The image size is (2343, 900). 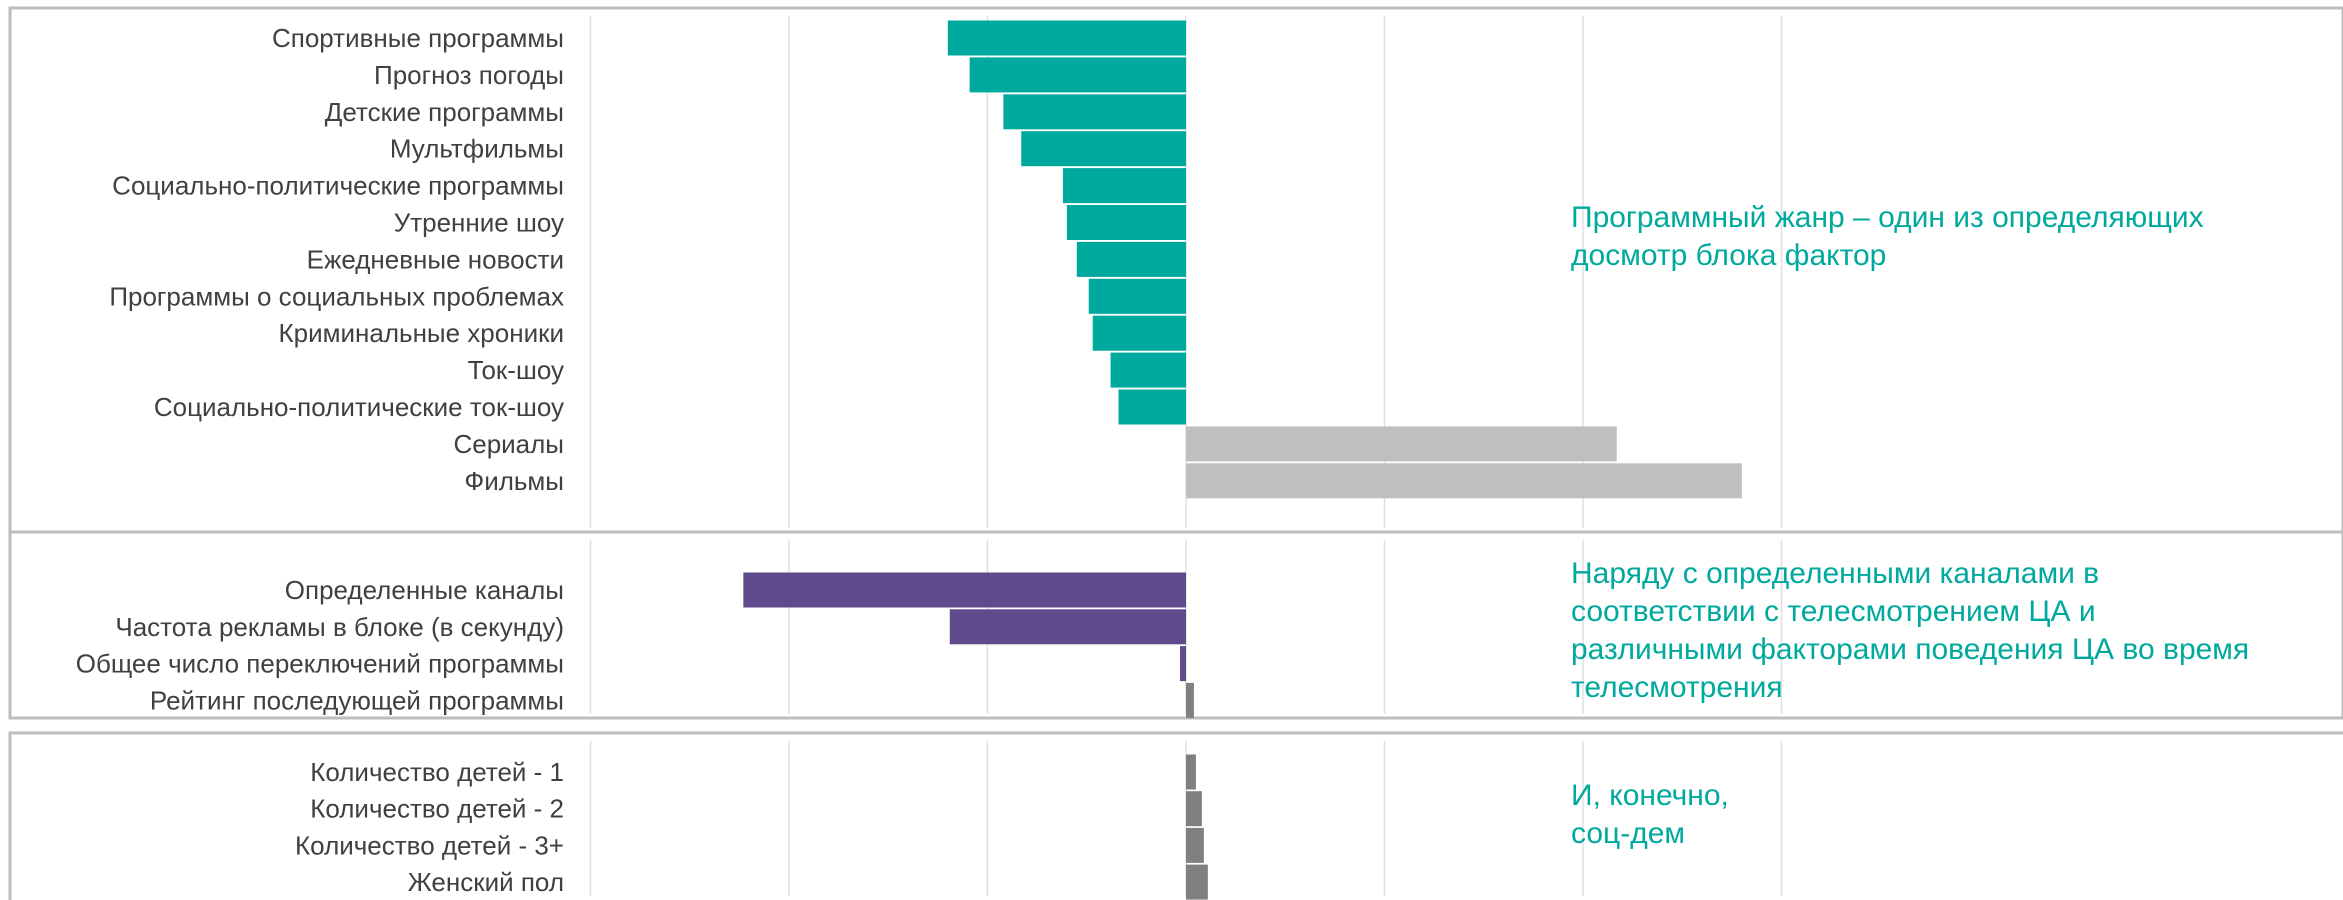 What do you see at coordinates (1887, 217) in the screenshot?
I see `annotation-line: Программный жанр – один из определяющих` at bounding box center [1887, 217].